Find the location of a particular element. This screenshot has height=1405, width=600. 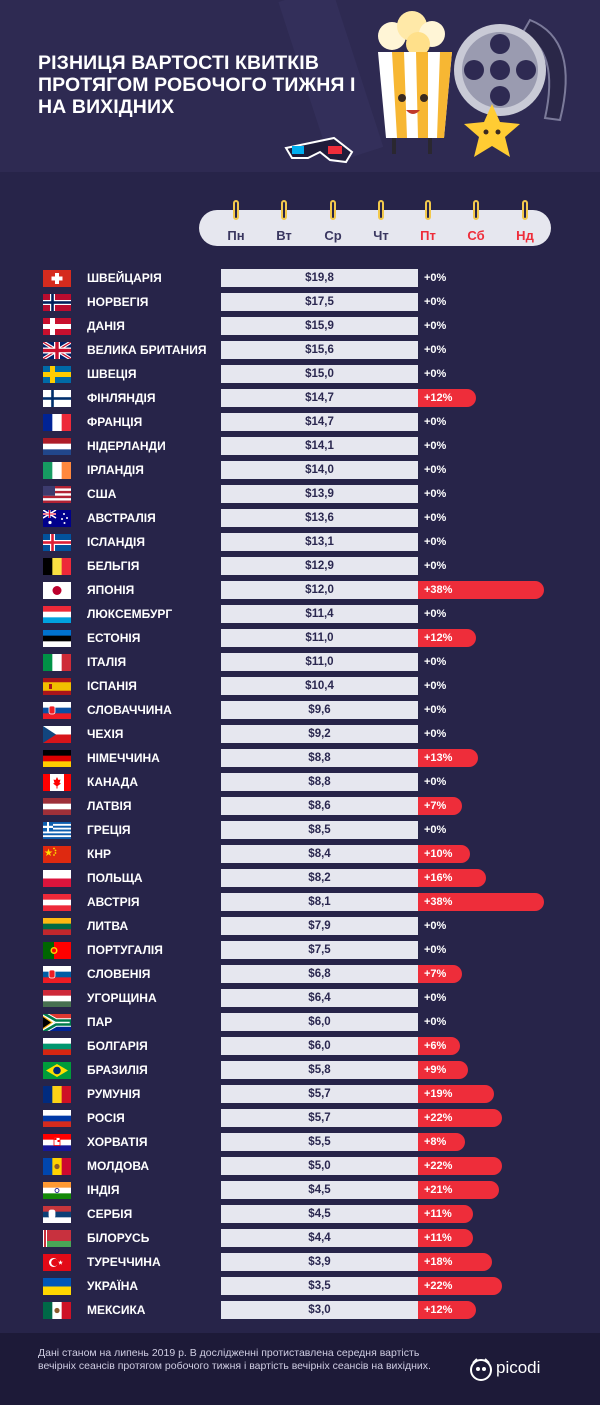

increase-label: +22% is located at coordinates (438, 1118).